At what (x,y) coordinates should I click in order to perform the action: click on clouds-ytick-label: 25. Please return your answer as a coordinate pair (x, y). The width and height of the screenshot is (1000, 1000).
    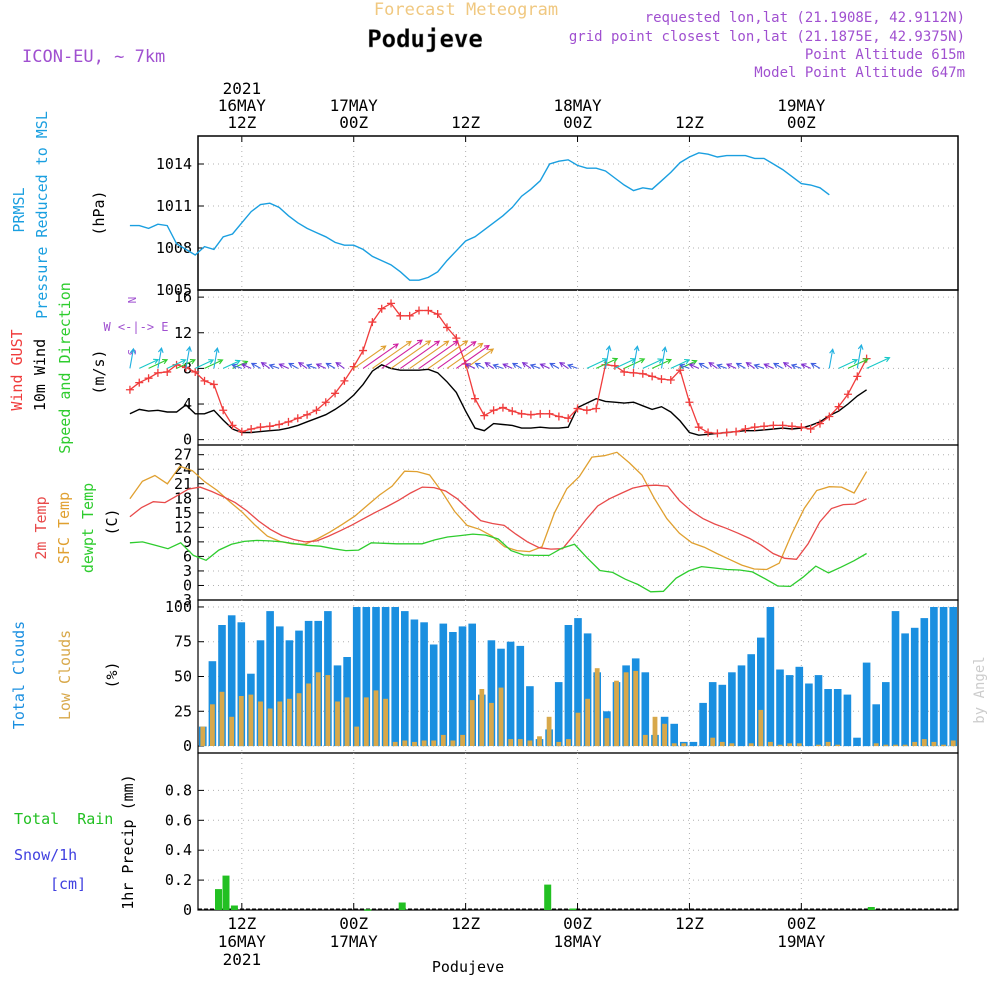
    Looking at the image, I should click on (183, 711).